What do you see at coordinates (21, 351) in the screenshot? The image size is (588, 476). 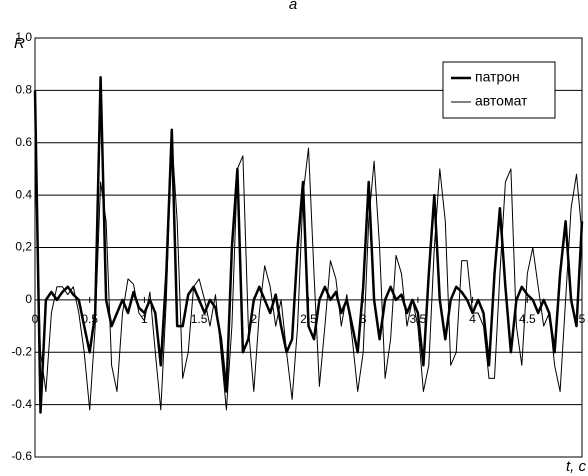 I see `y-tick-label: -0.2` at bounding box center [21, 351].